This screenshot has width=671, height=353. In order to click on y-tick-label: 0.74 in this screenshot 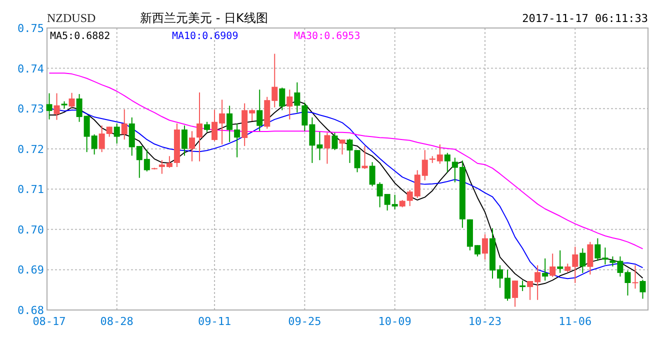, I will do `click(31, 69)`.